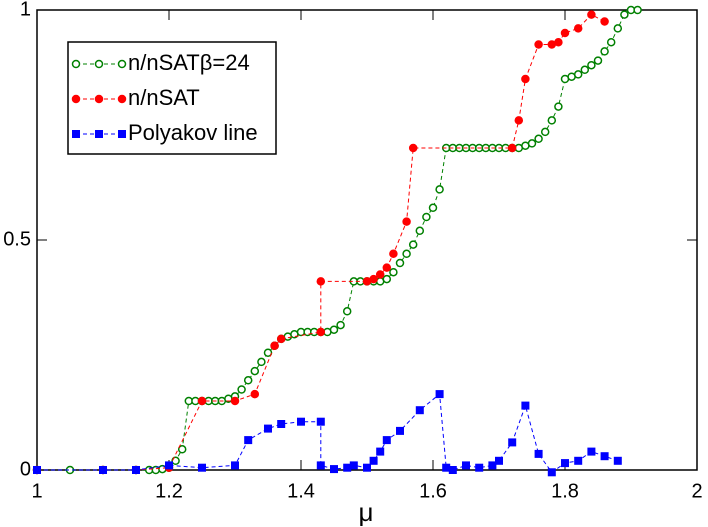 The height and width of the screenshot is (527, 708). What do you see at coordinates (164, 97) in the screenshot?
I see `legend-label: n/nSAT` at bounding box center [164, 97].